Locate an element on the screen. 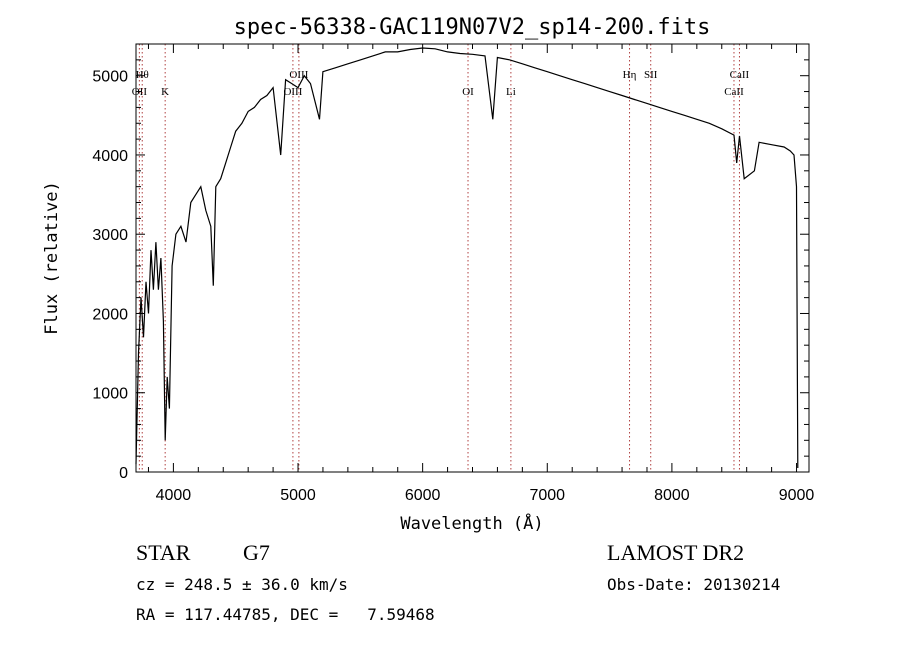  x-tick-label: 8000 is located at coordinates (672, 495).